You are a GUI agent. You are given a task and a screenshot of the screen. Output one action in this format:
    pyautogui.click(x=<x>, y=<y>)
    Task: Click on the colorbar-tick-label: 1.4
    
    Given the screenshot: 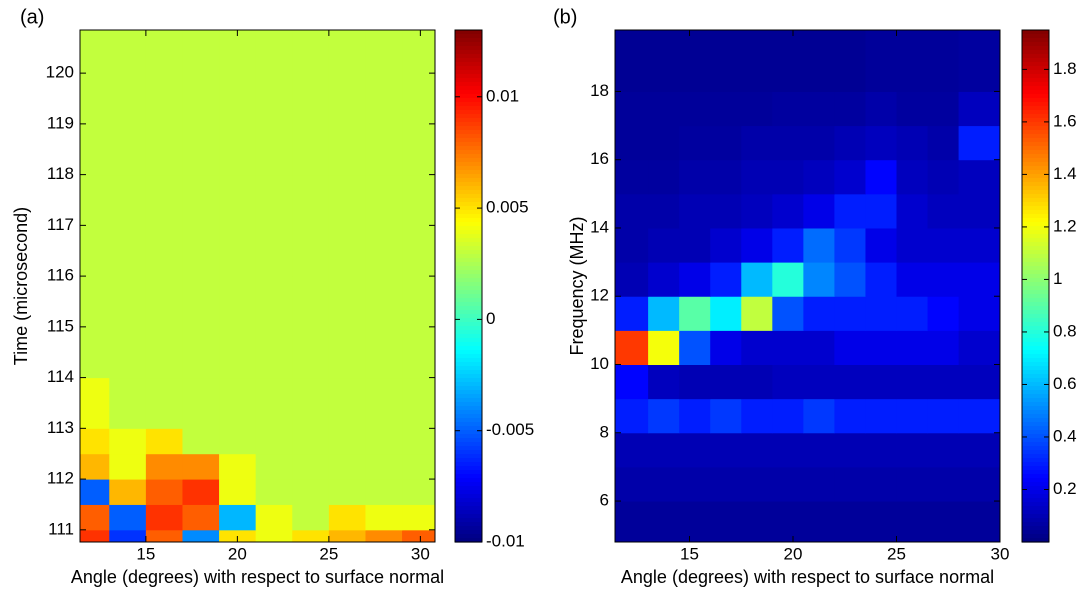 What is the action you would take?
    pyautogui.click(x=1065, y=173)
    